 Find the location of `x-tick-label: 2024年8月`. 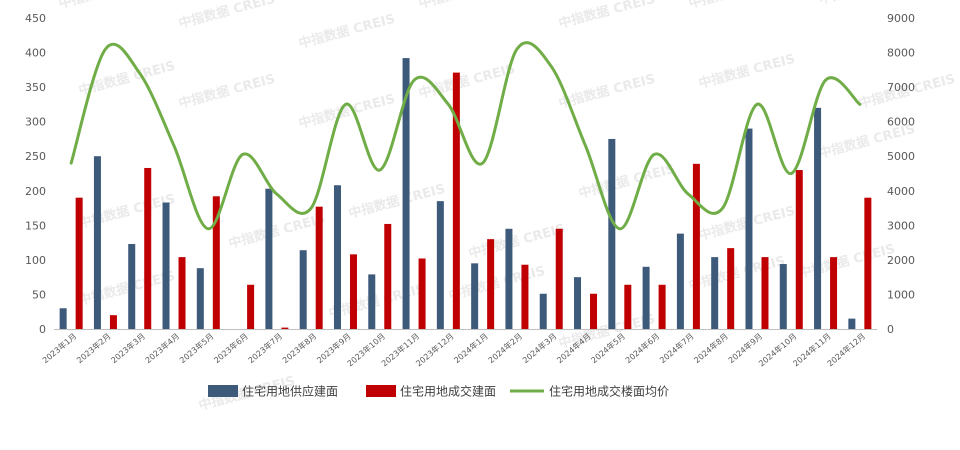

x-tick-label: 2024年8月 is located at coordinates (711, 348).